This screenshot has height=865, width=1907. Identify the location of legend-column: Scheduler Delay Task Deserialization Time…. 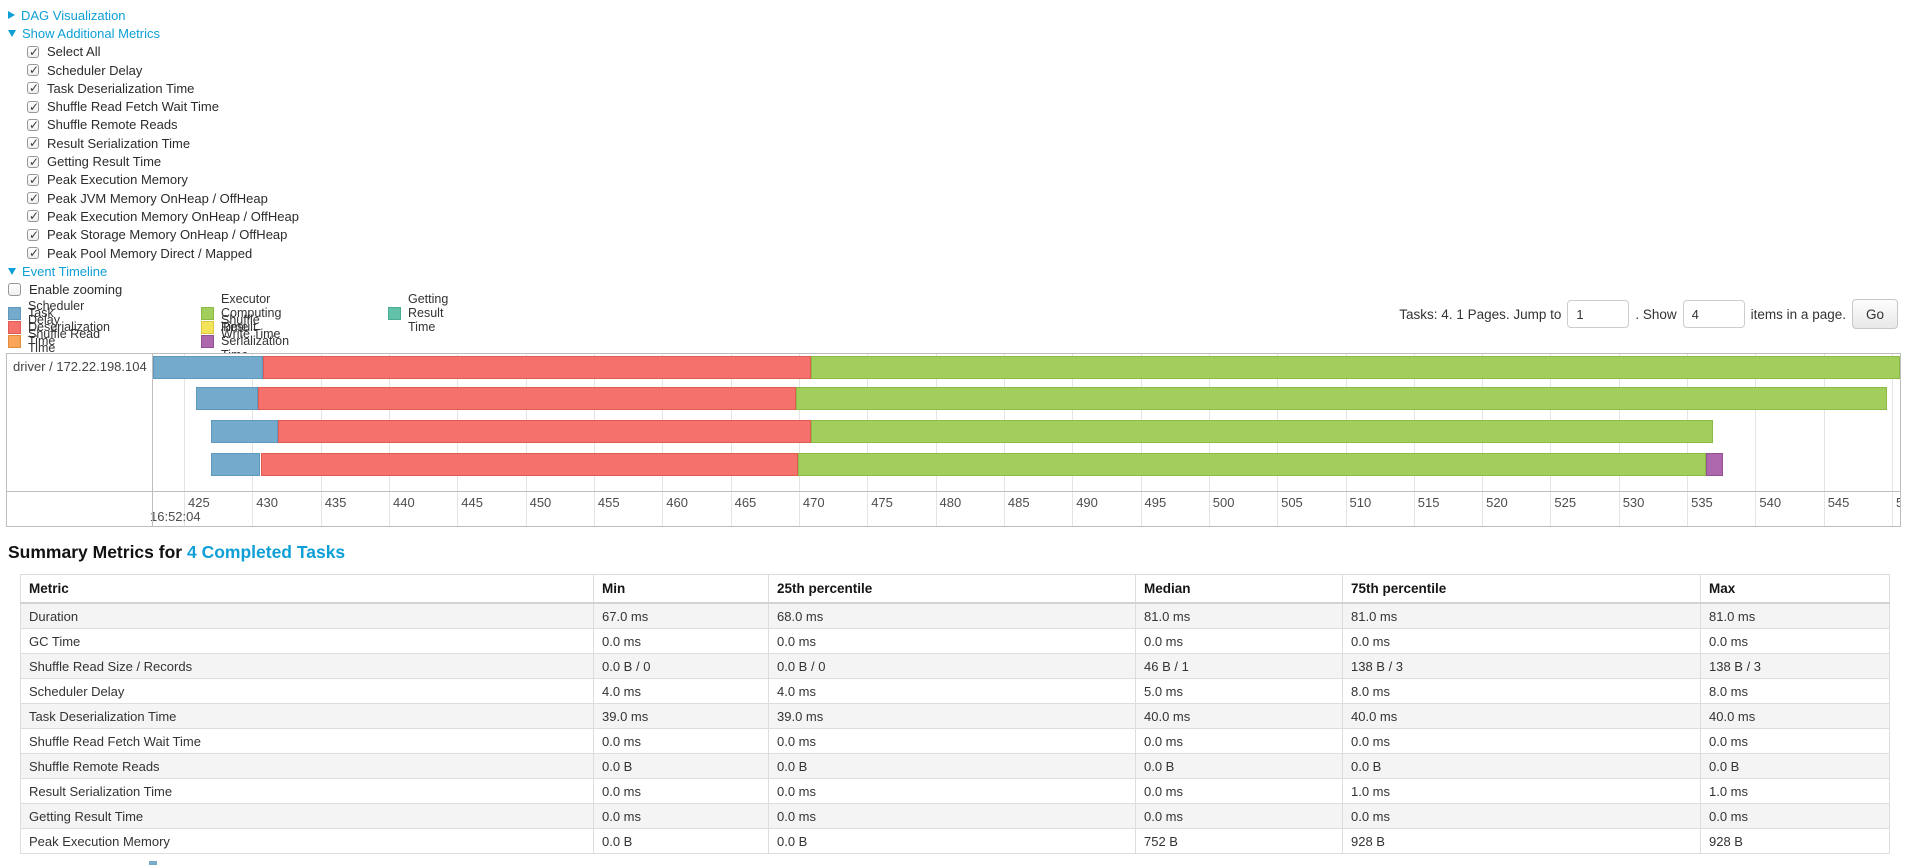
(59, 327).